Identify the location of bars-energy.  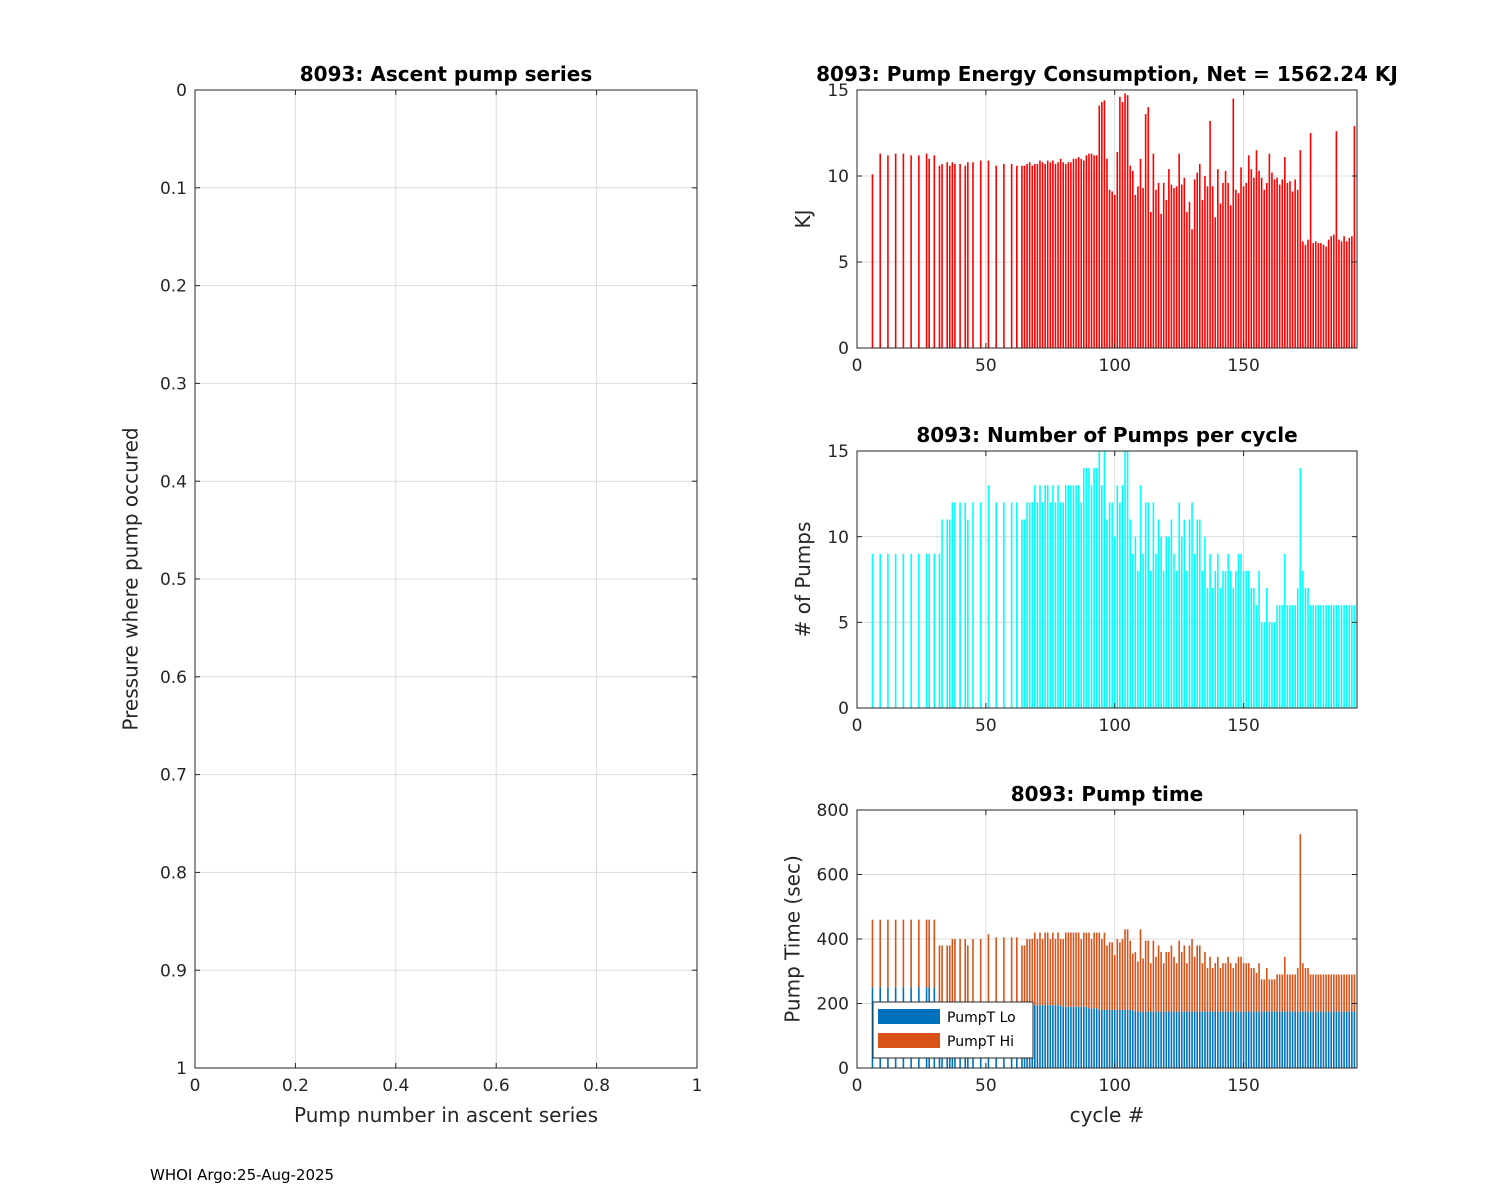
(1113, 221).